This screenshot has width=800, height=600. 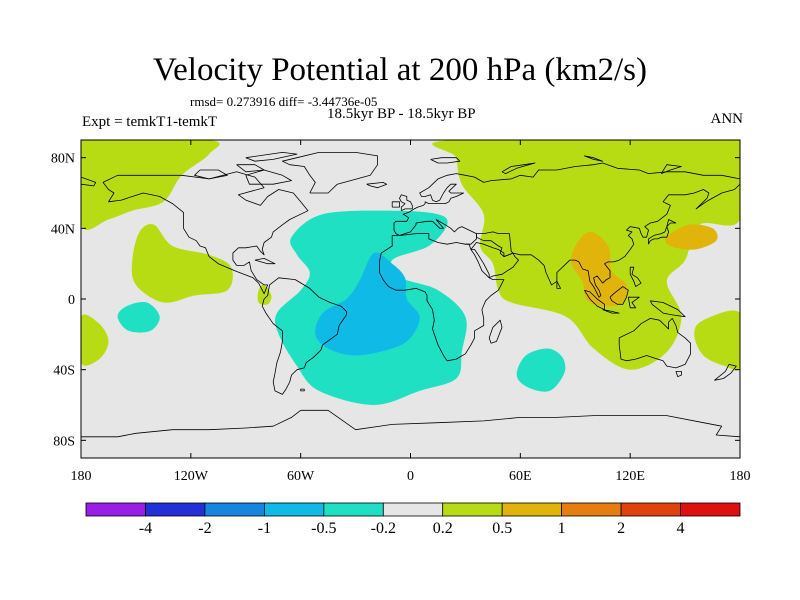 What do you see at coordinates (71, 300) in the screenshot?
I see `y-tick-label: 0` at bounding box center [71, 300].